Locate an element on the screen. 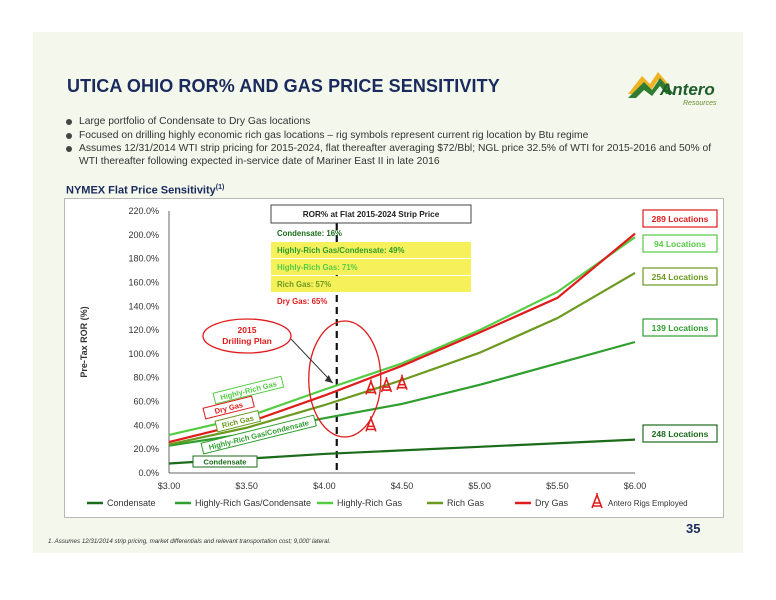  series-tag: Condensate is located at coordinates (225, 461).